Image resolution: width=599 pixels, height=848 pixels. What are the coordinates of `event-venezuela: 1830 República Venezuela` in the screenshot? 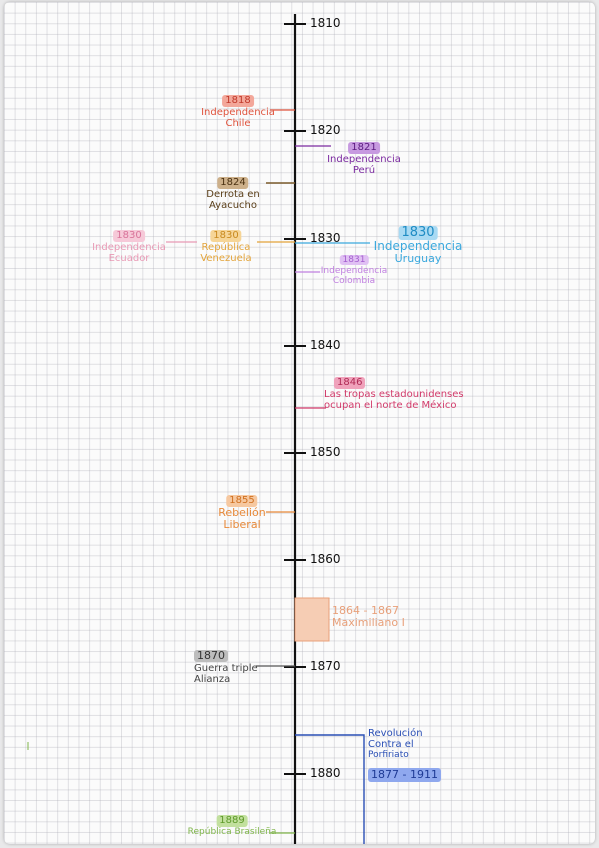 It's located at (226, 243).